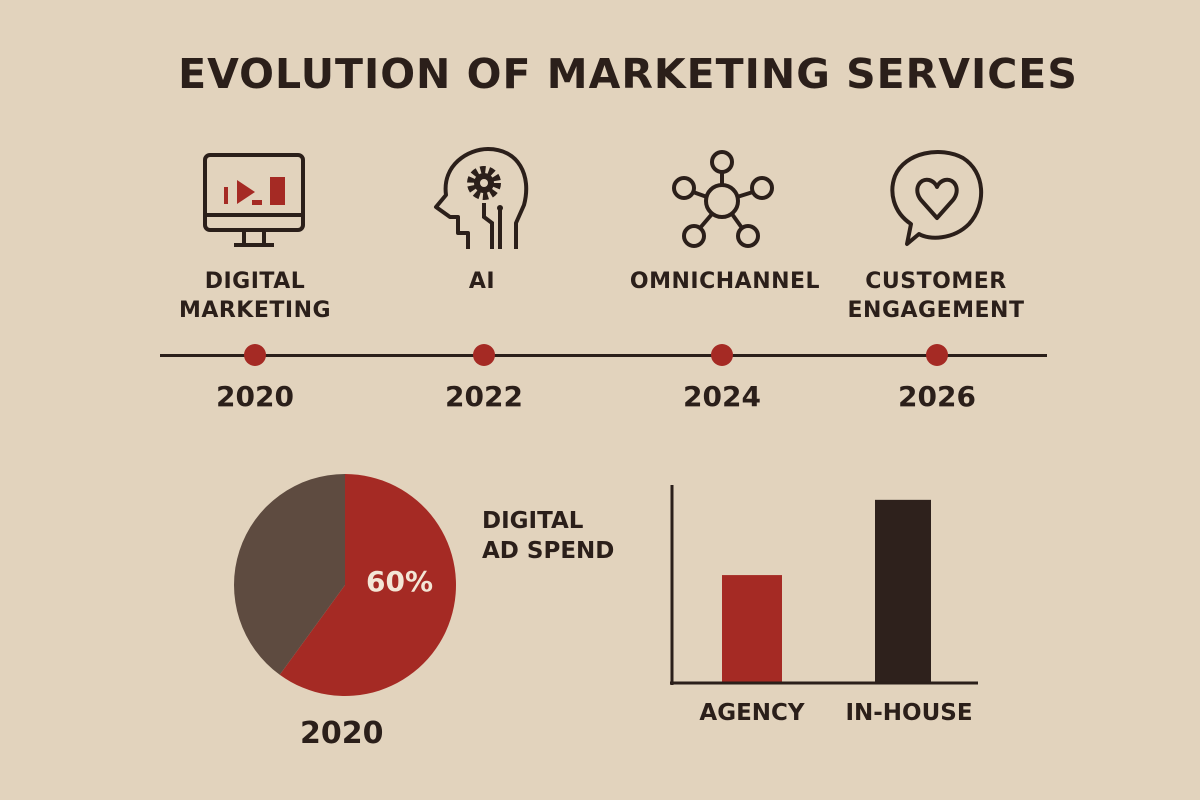  I want to click on timeline-year: 2020, so click(255, 396).